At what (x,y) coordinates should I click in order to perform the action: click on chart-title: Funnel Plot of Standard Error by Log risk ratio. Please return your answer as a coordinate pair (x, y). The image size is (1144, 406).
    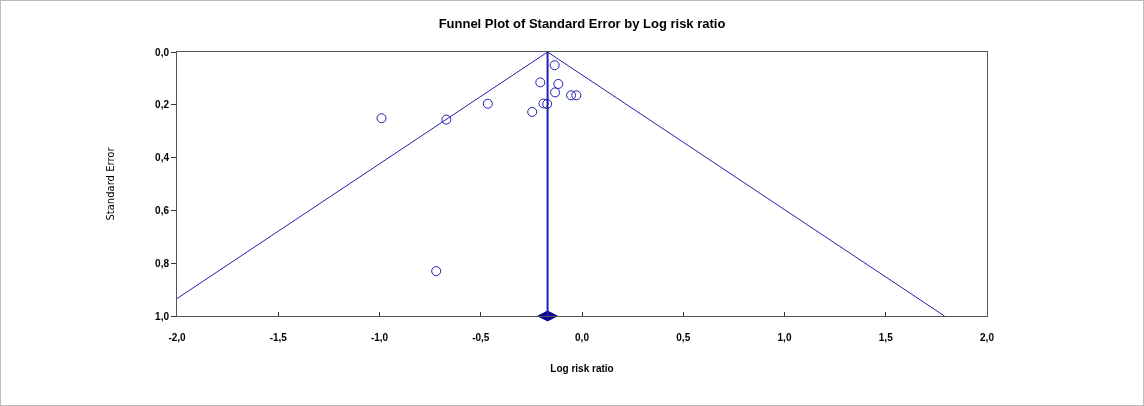
    Looking at the image, I should click on (582, 23).